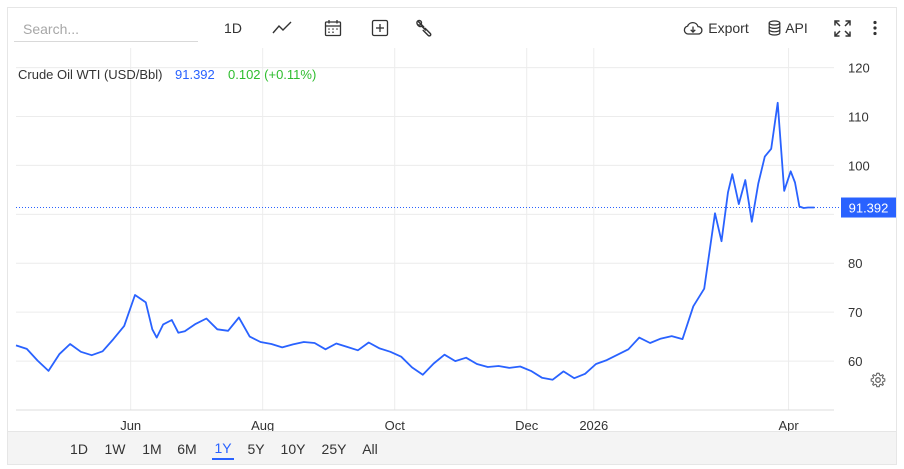 Image resolution: width=904 pixels, height=469 pixels. What do you see at coordinates (115, 449) in the screenshot?
I see `range-button-1w: 1W` at bounding box center [115, 449].